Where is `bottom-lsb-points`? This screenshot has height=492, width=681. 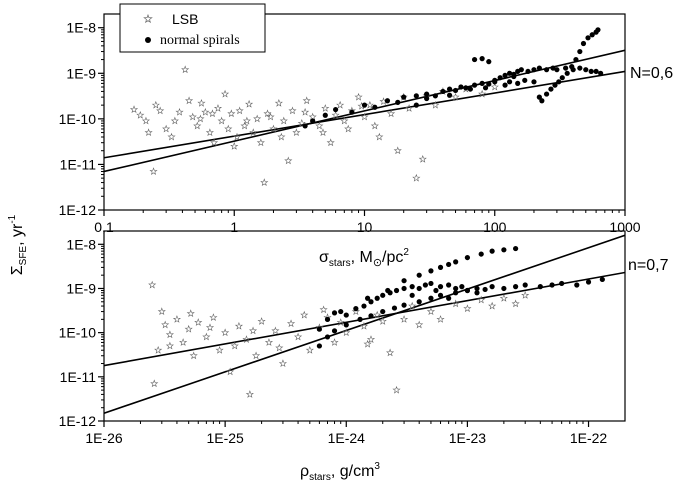 bottom-lsb-points is located at coordinates (339, 339).